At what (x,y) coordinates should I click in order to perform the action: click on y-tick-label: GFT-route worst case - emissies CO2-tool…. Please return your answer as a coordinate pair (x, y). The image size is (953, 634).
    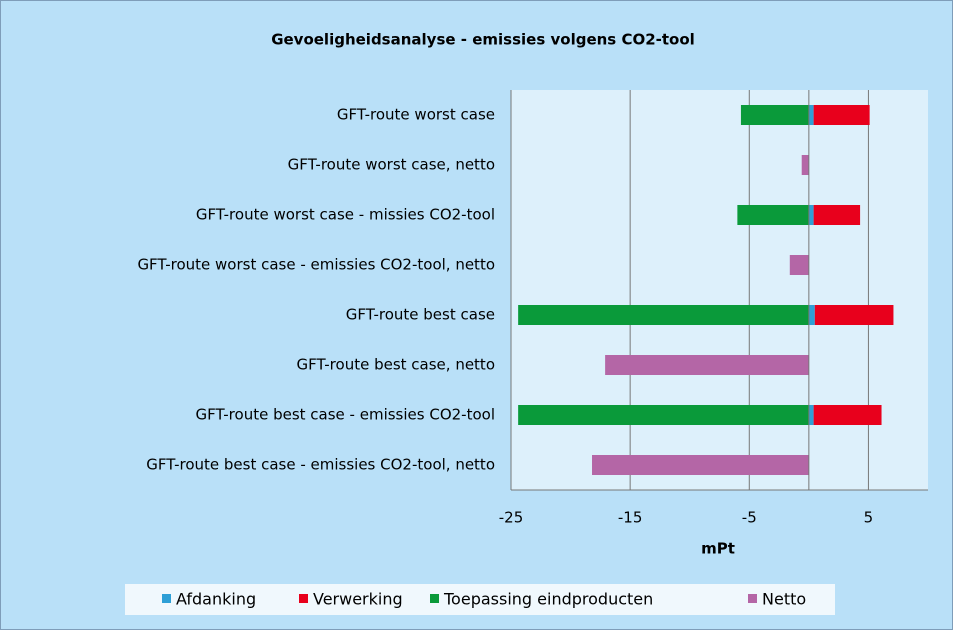
    Looking at the image, I should click on (316, 265).